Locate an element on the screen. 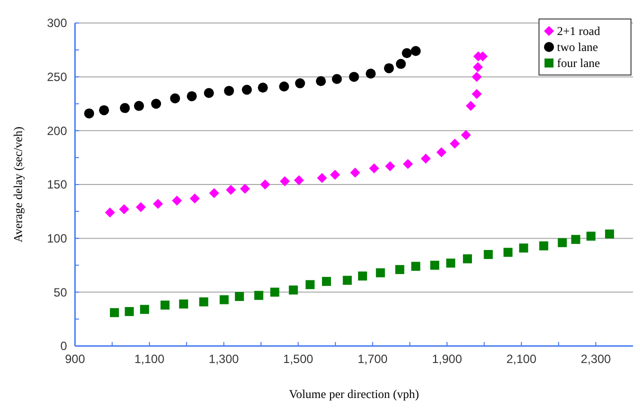 Image resolution: width=640 pixels, height=414 pixels. x-tick-label: 1,900 is located at coordinates (447, 359).